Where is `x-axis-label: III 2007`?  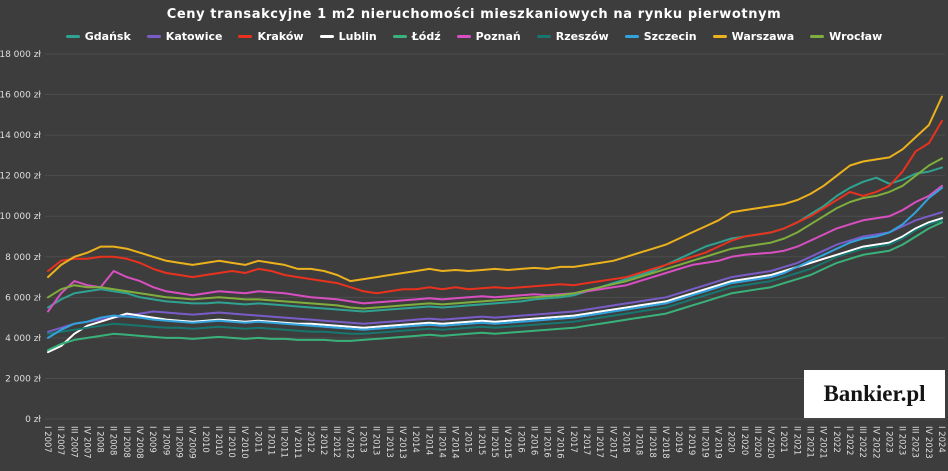 x-axis-label: III 2007 is located at coordinates (73, 442).